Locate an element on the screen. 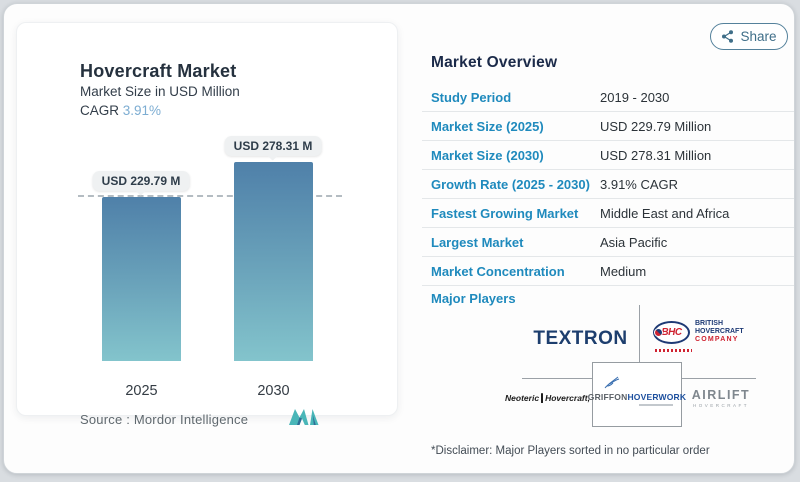 This screenshot has width=800, height=482. table-row: Growth Rate (2025 - 2030) 3.91% CAGR is located at coordinates (608, 184).